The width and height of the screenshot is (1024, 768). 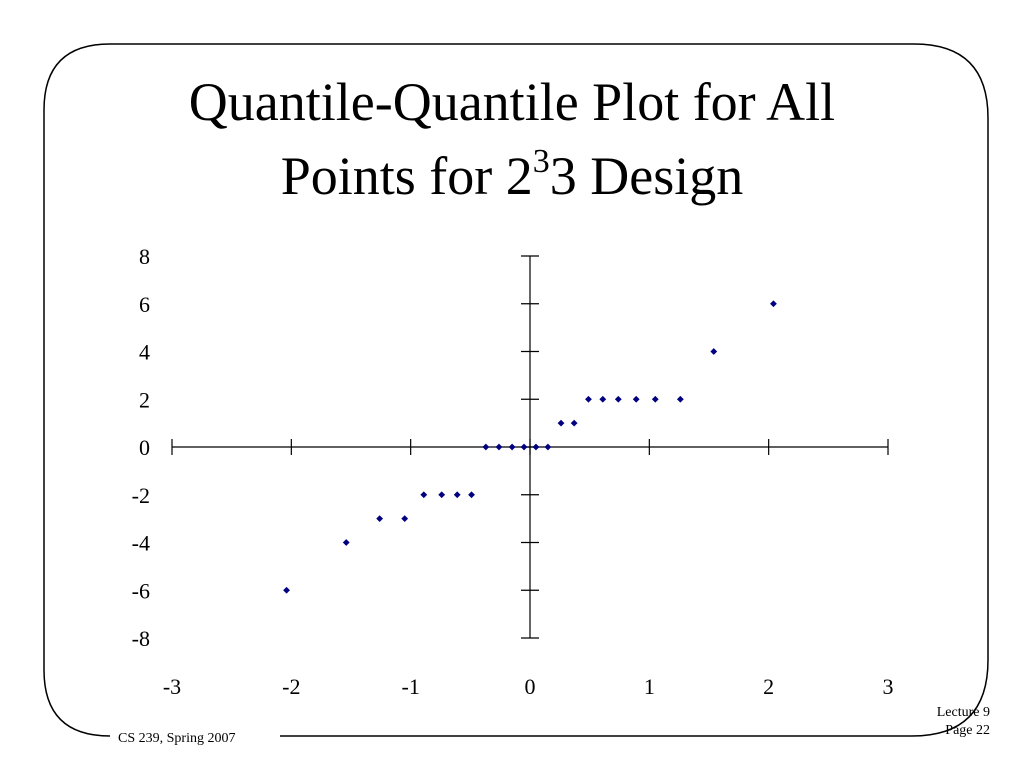 What do you see at coordinates (144, 352) in the screenshot?
I see `y-tick-label: 4` at bounding box center [144, 352].